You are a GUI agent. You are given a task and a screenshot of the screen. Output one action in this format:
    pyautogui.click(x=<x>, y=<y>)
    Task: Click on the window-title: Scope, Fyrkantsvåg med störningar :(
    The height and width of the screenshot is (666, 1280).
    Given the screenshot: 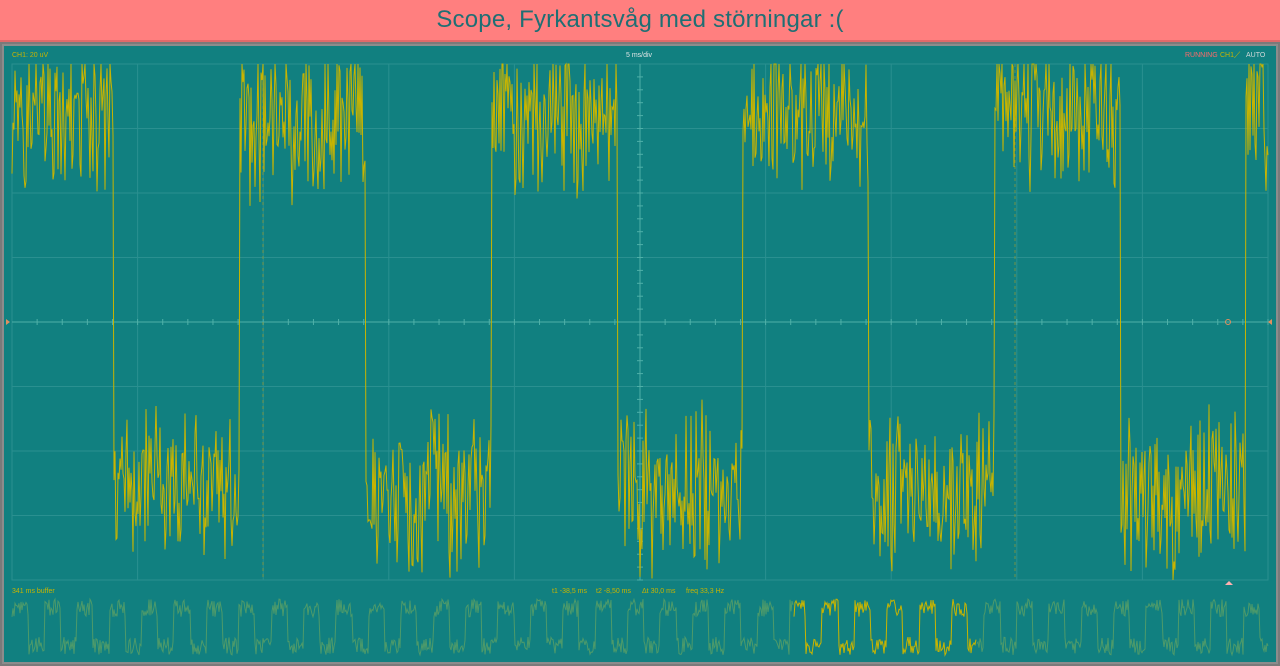 What is the action you would take?
    pyautogui.click(x=640, y=19)
    